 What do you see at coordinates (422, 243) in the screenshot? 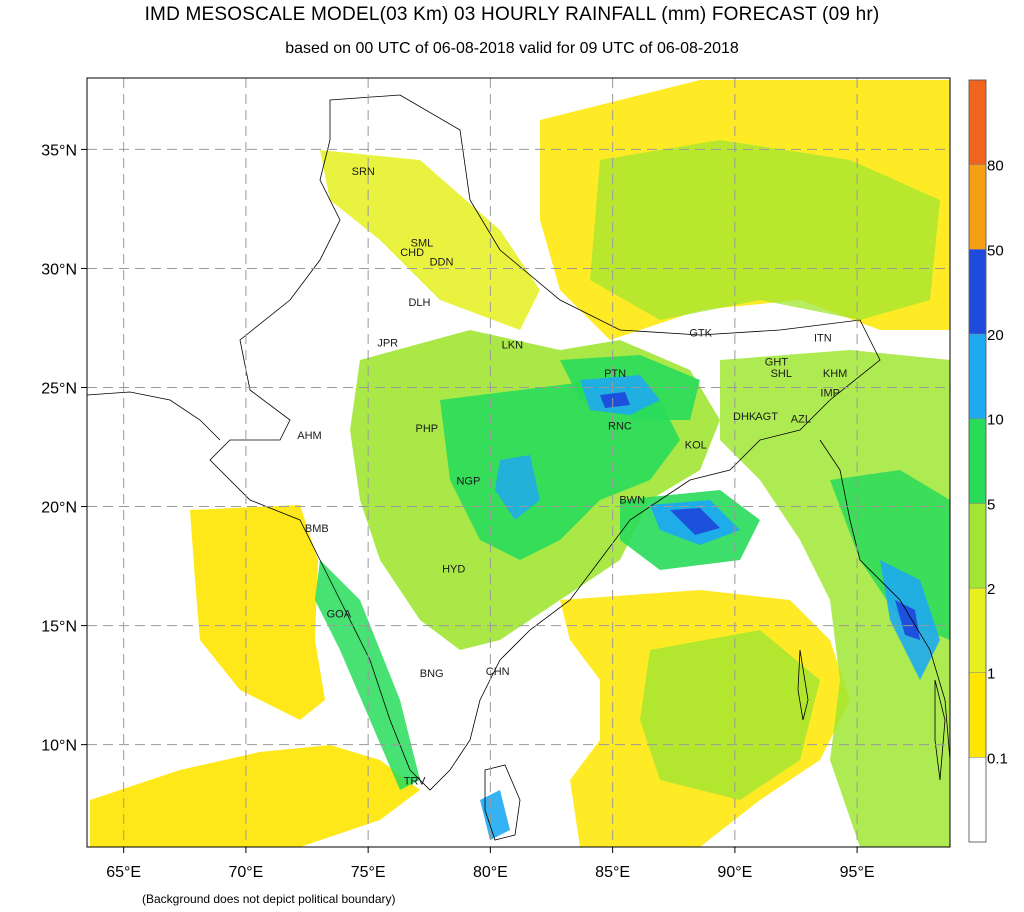
I see `station-label-sml: SML` at bounding box center [422, 243].